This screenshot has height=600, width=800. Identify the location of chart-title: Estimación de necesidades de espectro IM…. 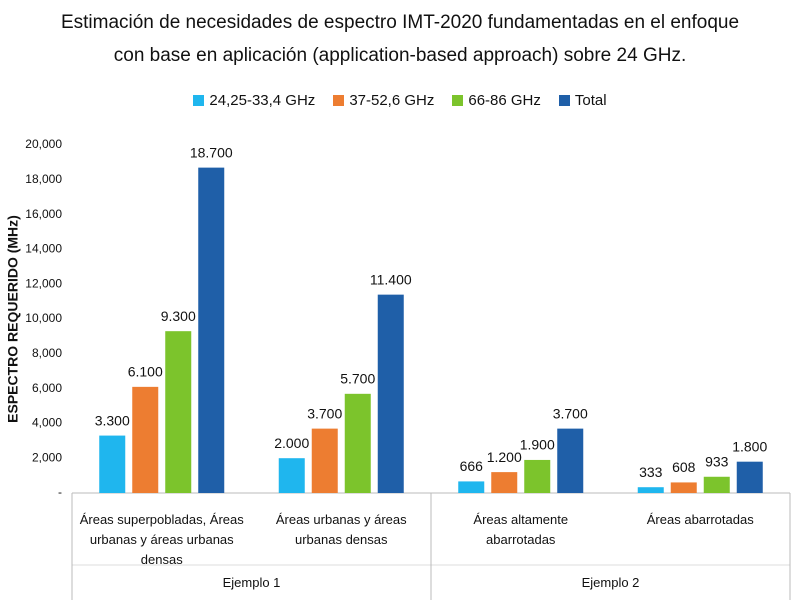
(400, 39).